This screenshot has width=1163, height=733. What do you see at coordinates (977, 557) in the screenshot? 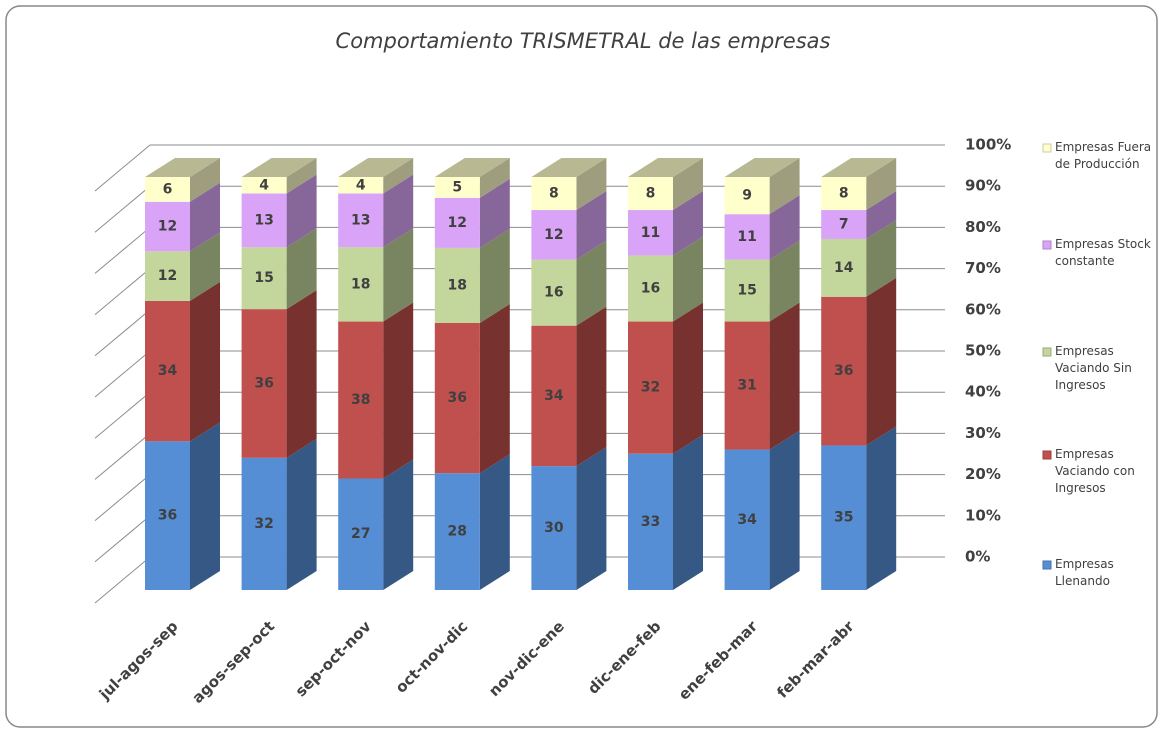
I see `y-tick-label: 0%` at bounding box center [977, 557].